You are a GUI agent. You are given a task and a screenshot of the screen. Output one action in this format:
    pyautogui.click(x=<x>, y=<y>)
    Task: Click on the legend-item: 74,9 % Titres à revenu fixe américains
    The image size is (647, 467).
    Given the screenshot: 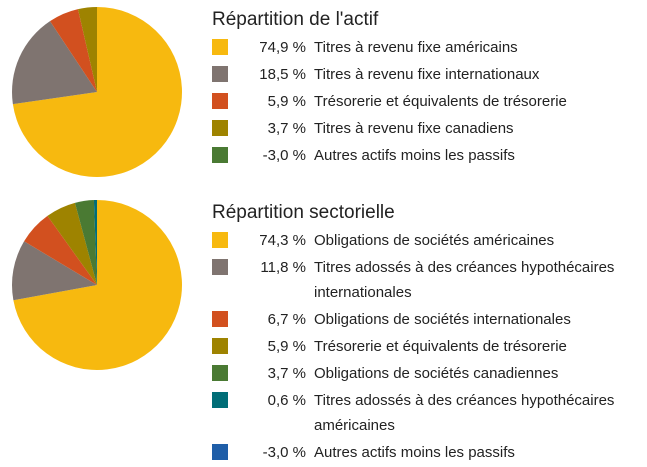 What is the action you would take?
    pyautogui.click(x=427, y=47)
    